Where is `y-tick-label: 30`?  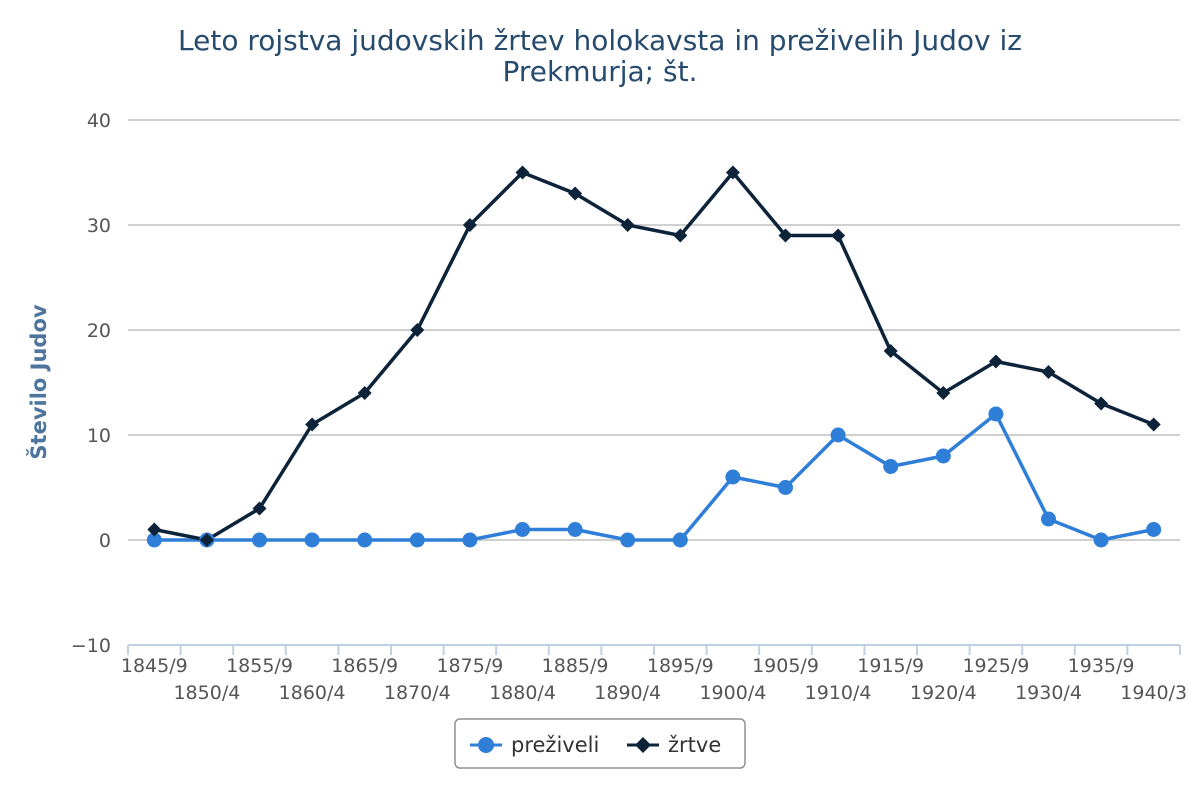 y-tick-label: 30 is located at coordinates (99, 226).